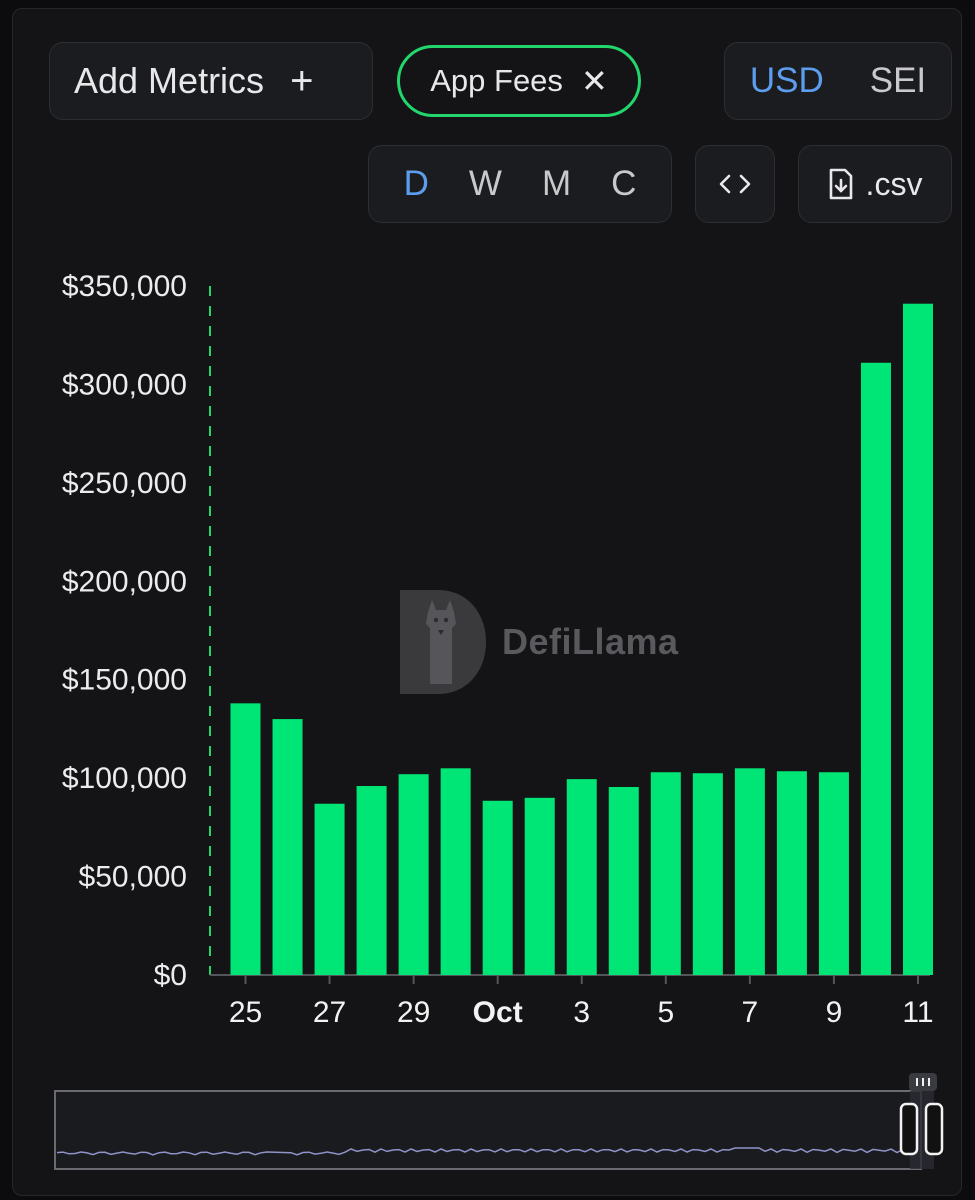 This screenshot has width=975, height=1200. What do you see at coordinates (556, 183) in the screenshot?
I see `interval-option-monthly: M` at bounding box center [556, 183].